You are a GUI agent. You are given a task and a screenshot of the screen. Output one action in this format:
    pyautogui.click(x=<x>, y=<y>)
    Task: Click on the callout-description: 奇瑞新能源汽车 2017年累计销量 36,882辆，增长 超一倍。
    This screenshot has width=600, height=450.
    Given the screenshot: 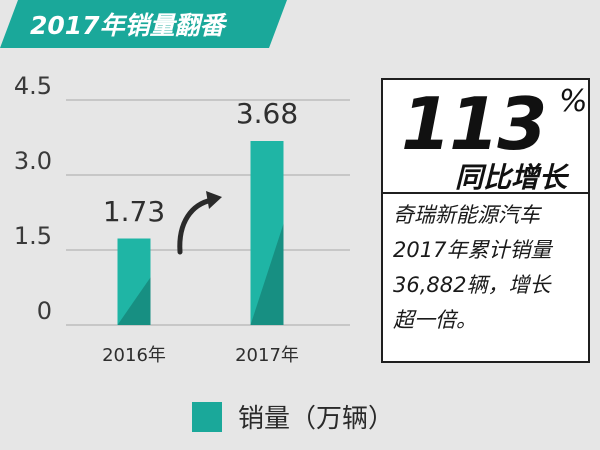 What is the action you would take?
    pyautogui.click(x=472, y=267)
    